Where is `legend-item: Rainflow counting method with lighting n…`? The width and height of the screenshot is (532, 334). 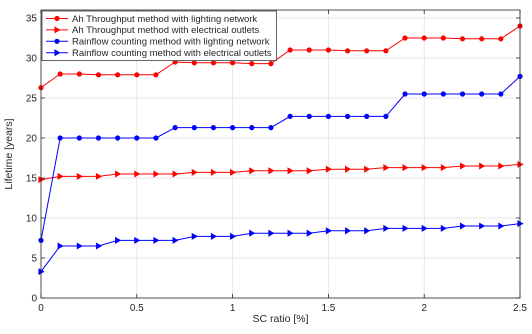
legend-item: Rainflow counting method with lighting n… is located at coordinates (158, 42).